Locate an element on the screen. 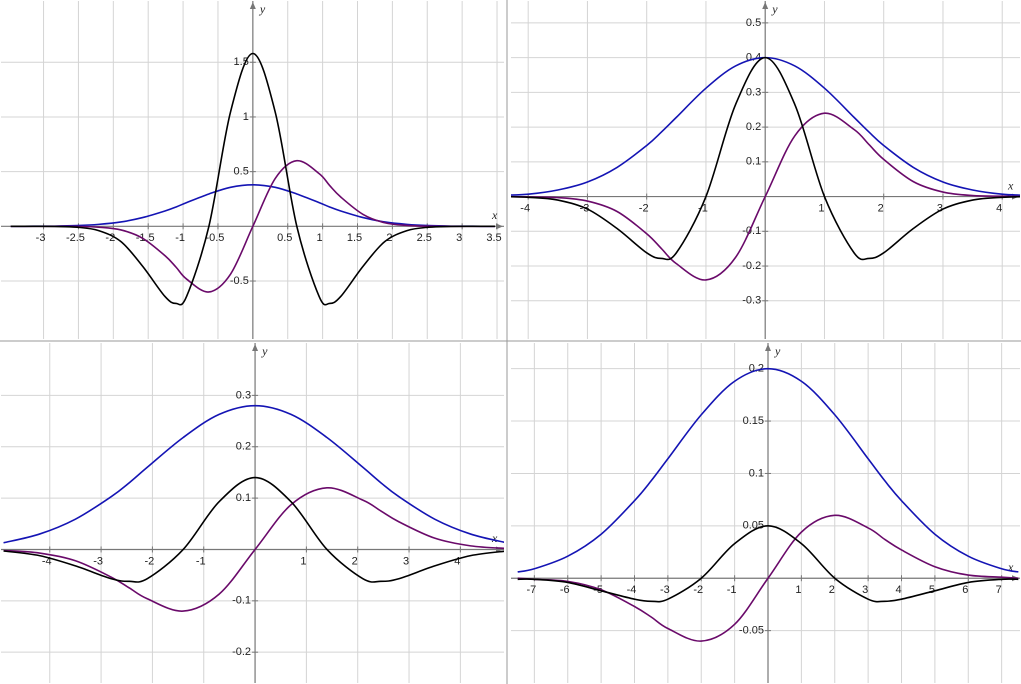 This screenshot has height=684, width=1021. x-tick-label: -2.5 is located at coordinates (75, 238).